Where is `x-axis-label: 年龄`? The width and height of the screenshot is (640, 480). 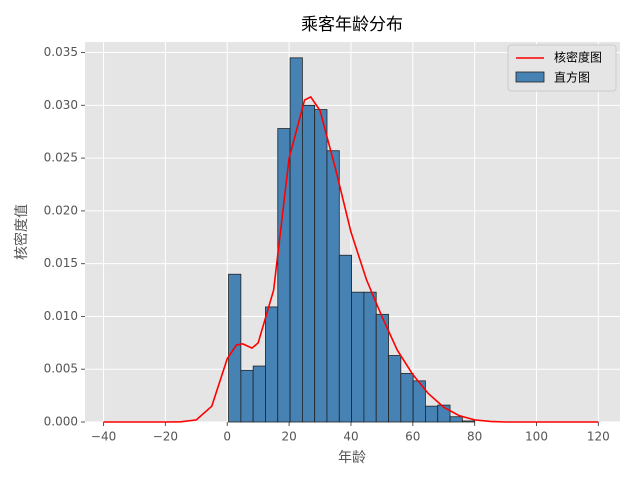 x-axis-label: 年龄 is located at coordinates (352, 458).